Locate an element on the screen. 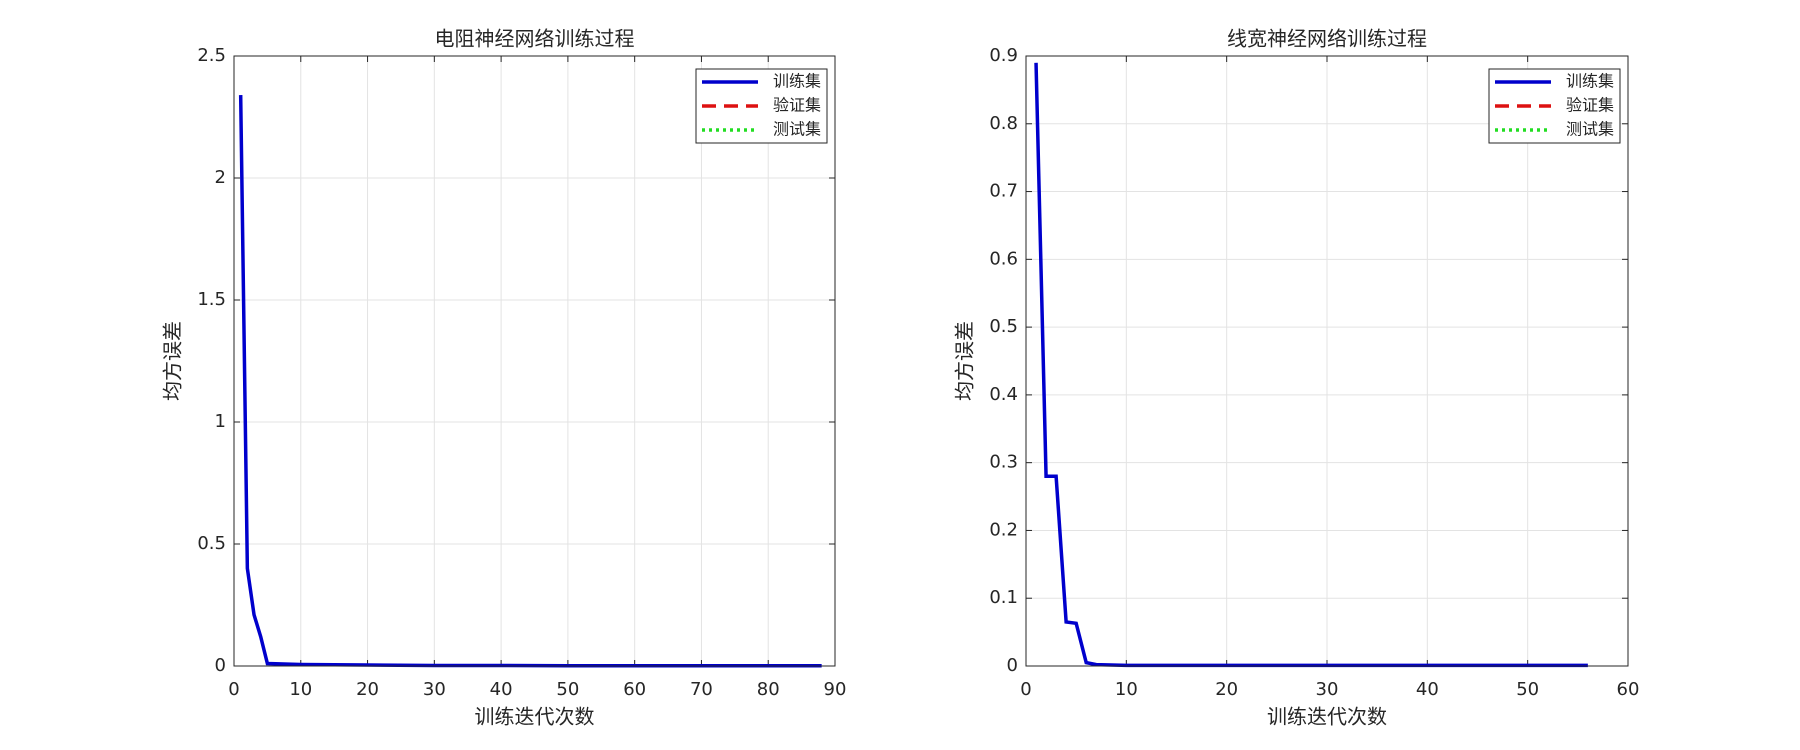  y-tick-label: 0.9 is located at coordinates (1003, 55).